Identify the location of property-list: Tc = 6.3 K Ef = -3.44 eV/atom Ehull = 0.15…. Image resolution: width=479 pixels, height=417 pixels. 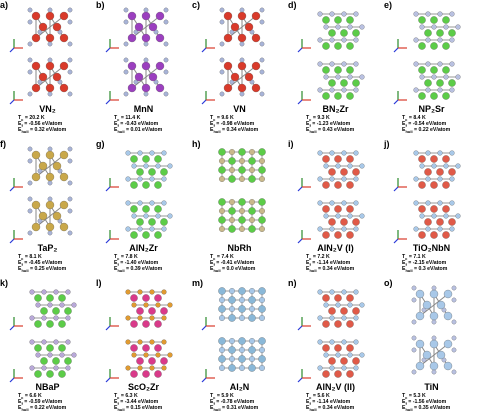
(138, 402).